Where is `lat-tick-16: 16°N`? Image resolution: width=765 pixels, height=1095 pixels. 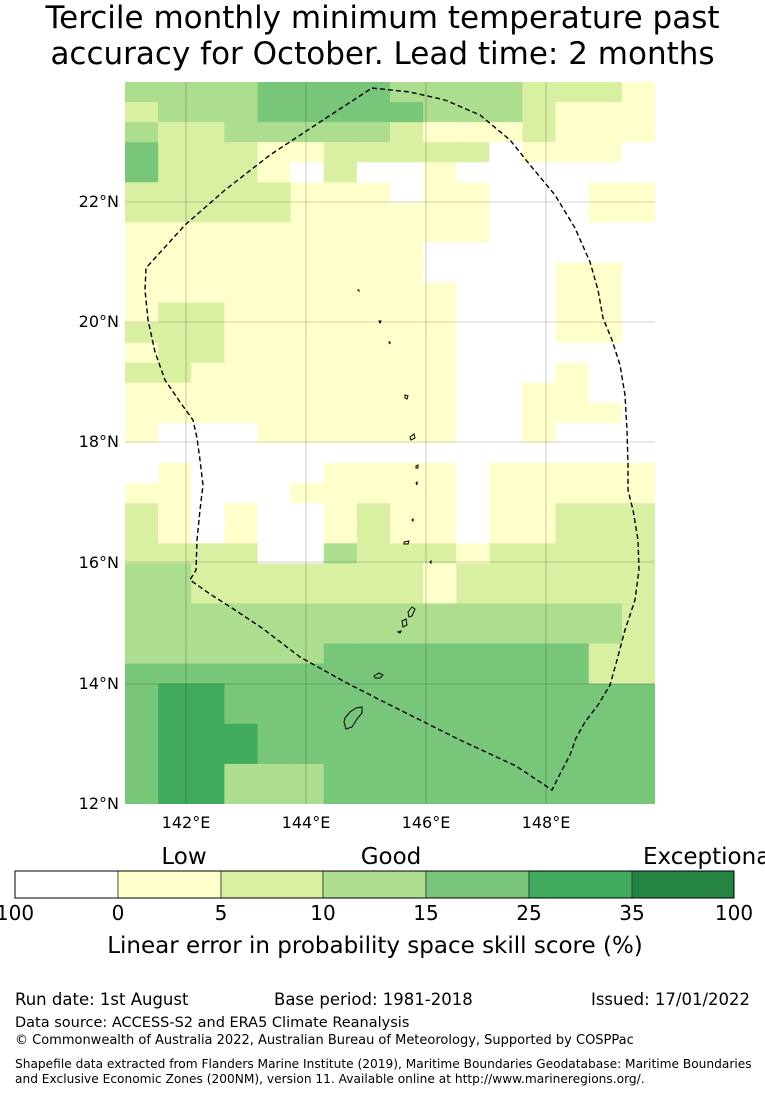 lat-tick-16: 16°N is located at coordinates (99, 562).